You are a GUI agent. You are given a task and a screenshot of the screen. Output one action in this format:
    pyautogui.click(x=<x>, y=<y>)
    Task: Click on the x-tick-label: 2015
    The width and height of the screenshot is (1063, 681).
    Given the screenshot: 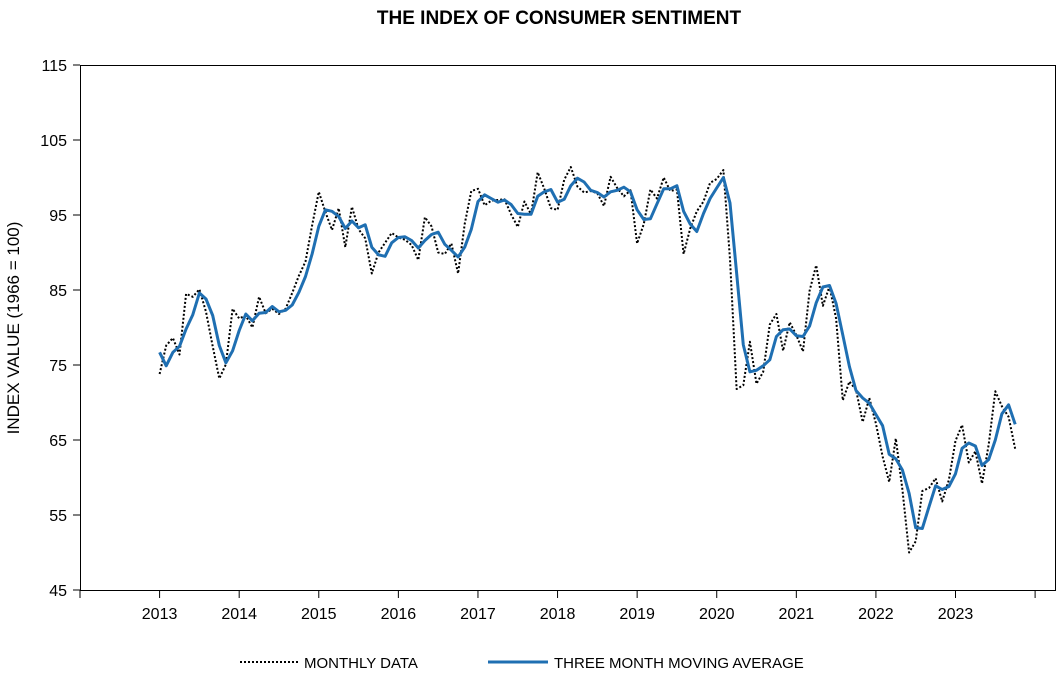 What is the action you would take?
    pyautogui.click(x=319, y=614)
    